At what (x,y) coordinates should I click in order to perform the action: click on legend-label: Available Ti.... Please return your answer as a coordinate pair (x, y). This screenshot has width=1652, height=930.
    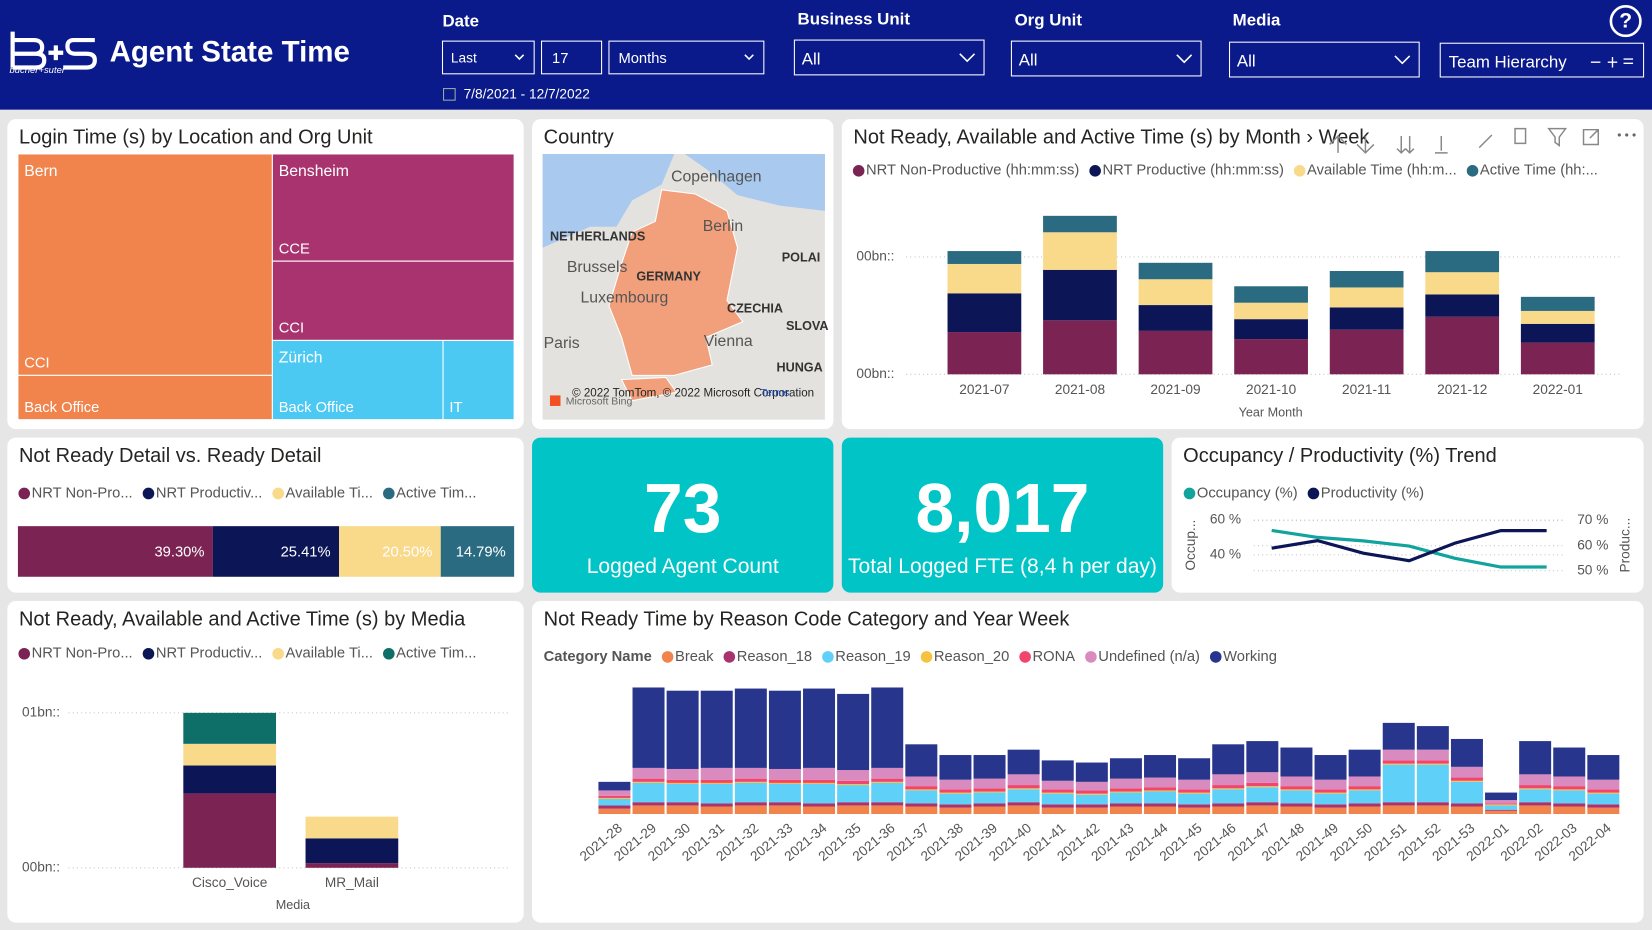
    Looking at the image, I should click on (329, 654).